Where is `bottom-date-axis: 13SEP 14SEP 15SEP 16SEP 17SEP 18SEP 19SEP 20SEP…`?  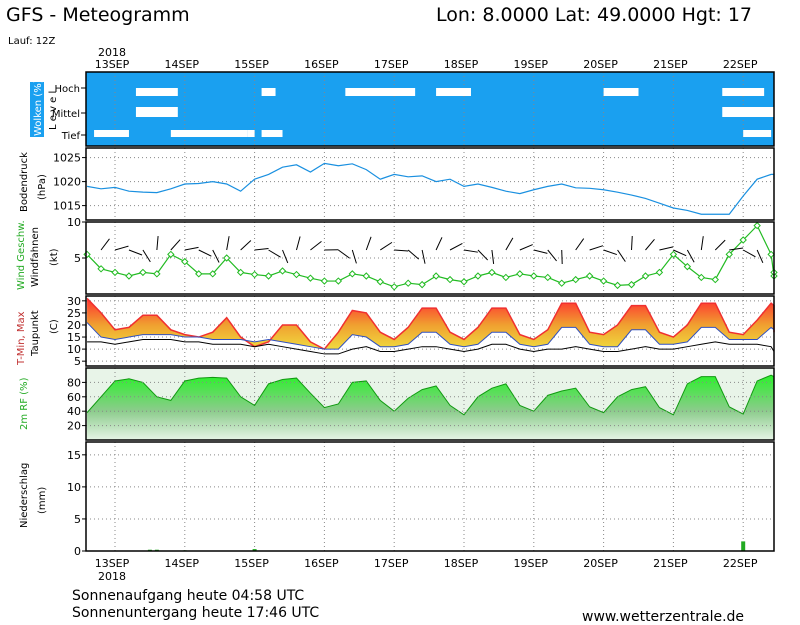
bottom-date-axis: 13SEP 14SEP 15SEP 16SEP 17SEP 18SEP 19SEP 20SEP… is located at coordinates (426, 563).